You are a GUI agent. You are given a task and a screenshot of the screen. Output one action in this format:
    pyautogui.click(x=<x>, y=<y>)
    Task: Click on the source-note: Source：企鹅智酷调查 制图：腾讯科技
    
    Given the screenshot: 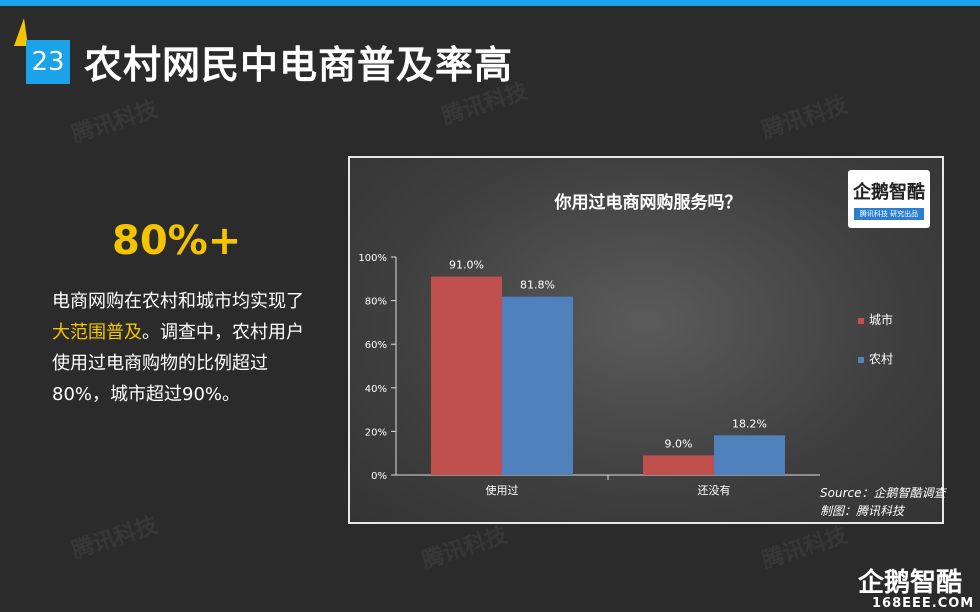 What is the action you would take?
    pyautogui.click(x=882, y=502)
    